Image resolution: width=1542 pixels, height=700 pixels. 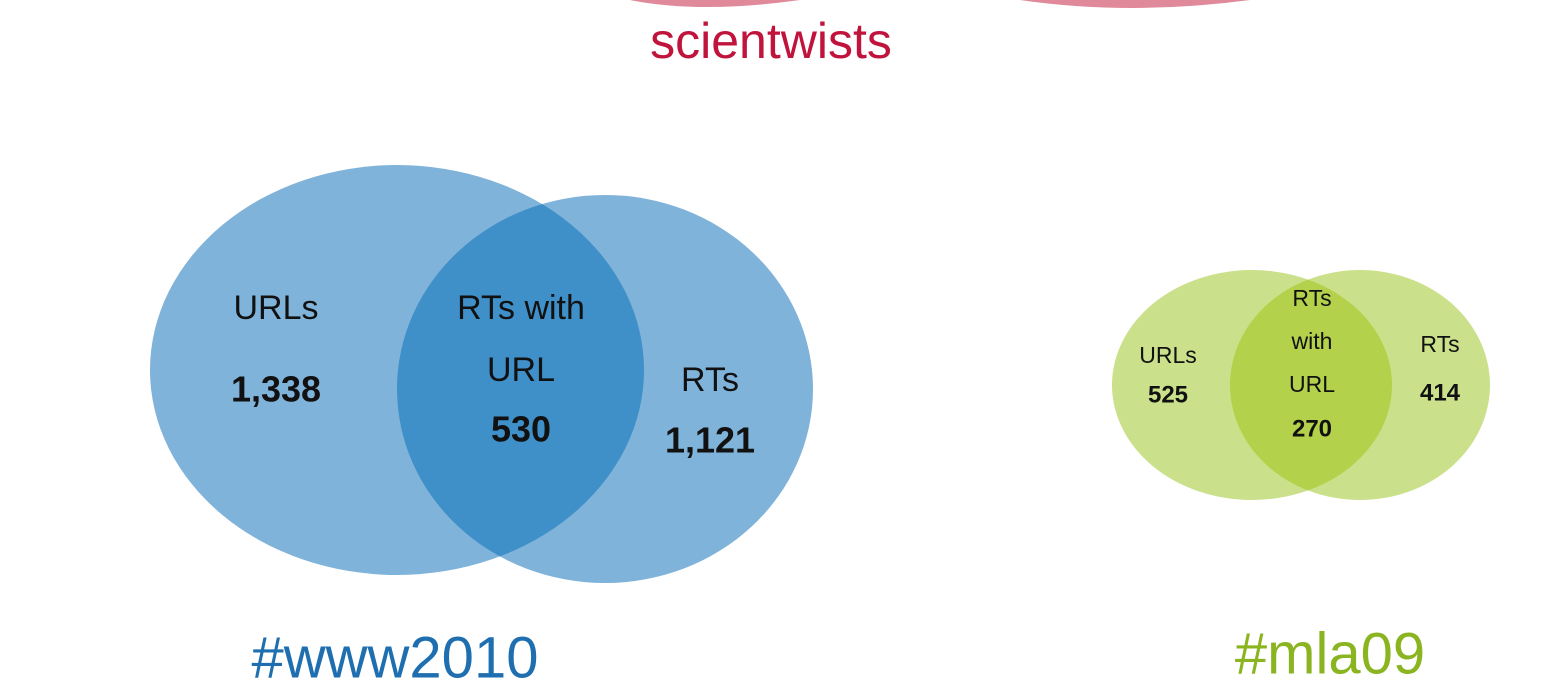 I want to click on overlap-label: with, so click(x=1312, y=341).